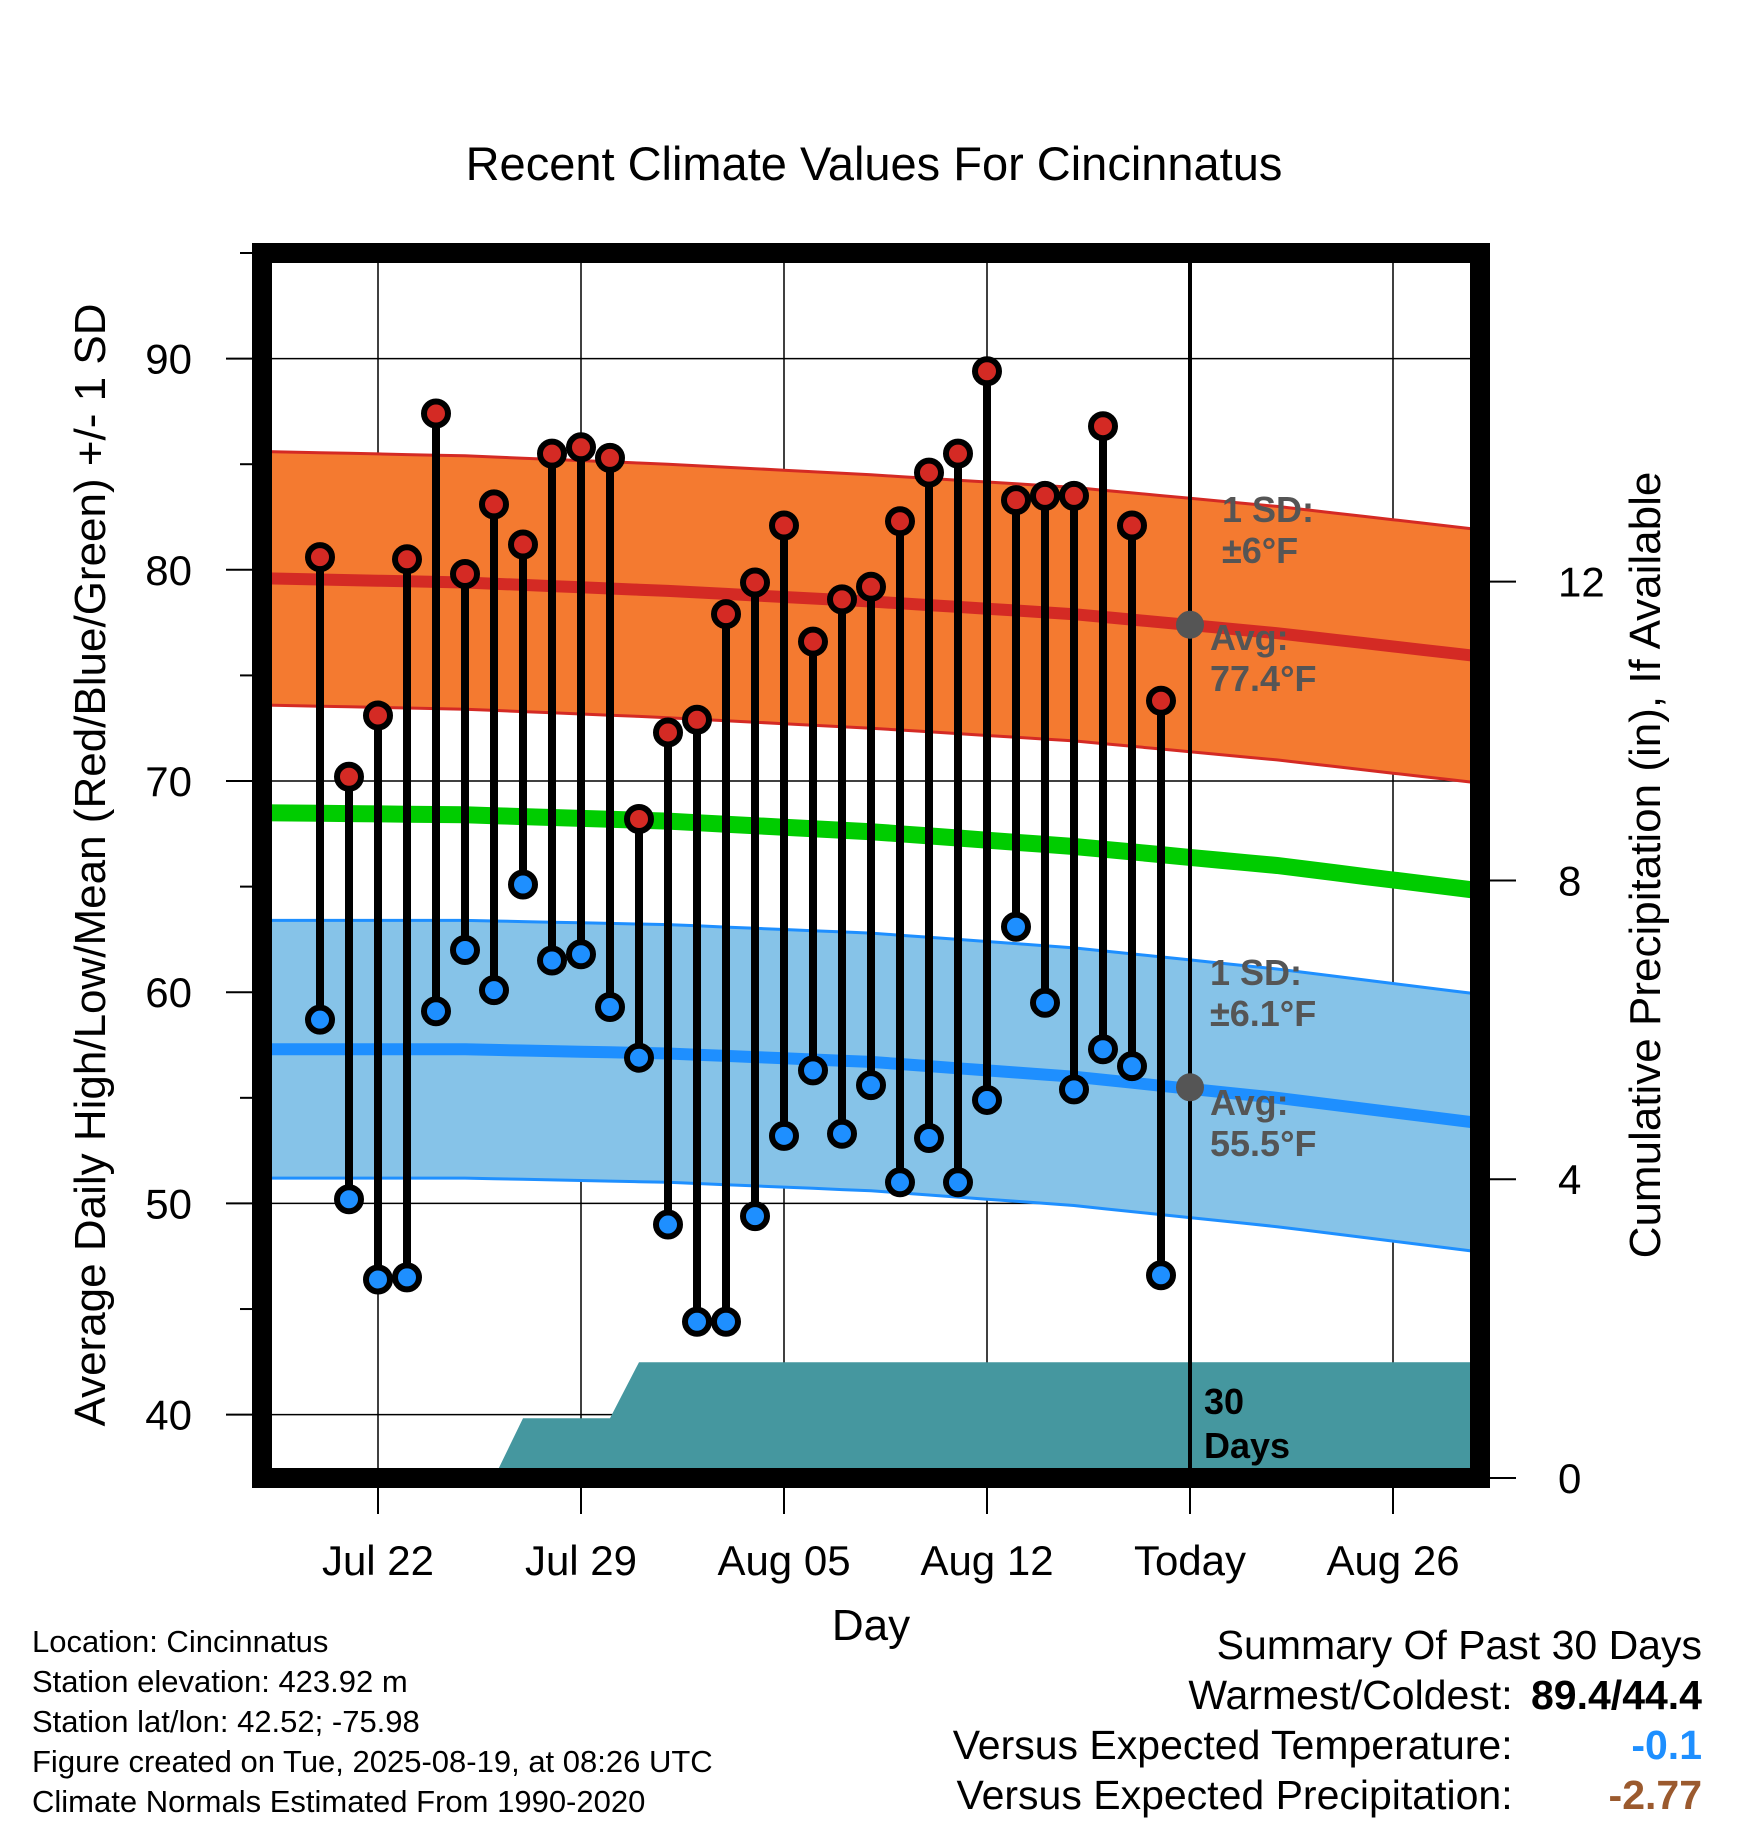  What do you see at coordinates (168, 781) in the screenshot?
I see `y-tick-label: 70` at bounding box center [168, 781].